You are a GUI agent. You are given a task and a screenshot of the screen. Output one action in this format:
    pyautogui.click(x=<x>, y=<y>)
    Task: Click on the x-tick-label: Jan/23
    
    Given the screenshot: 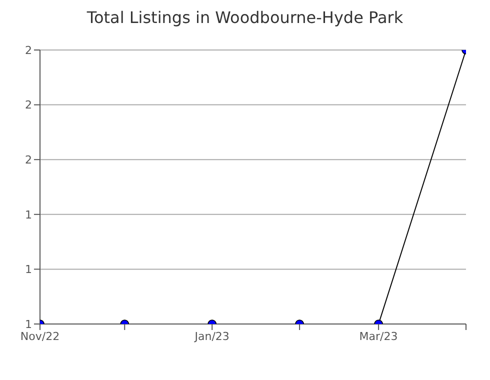 What is the action you would take?
    pyautogui.click(x=212, y=336)
    